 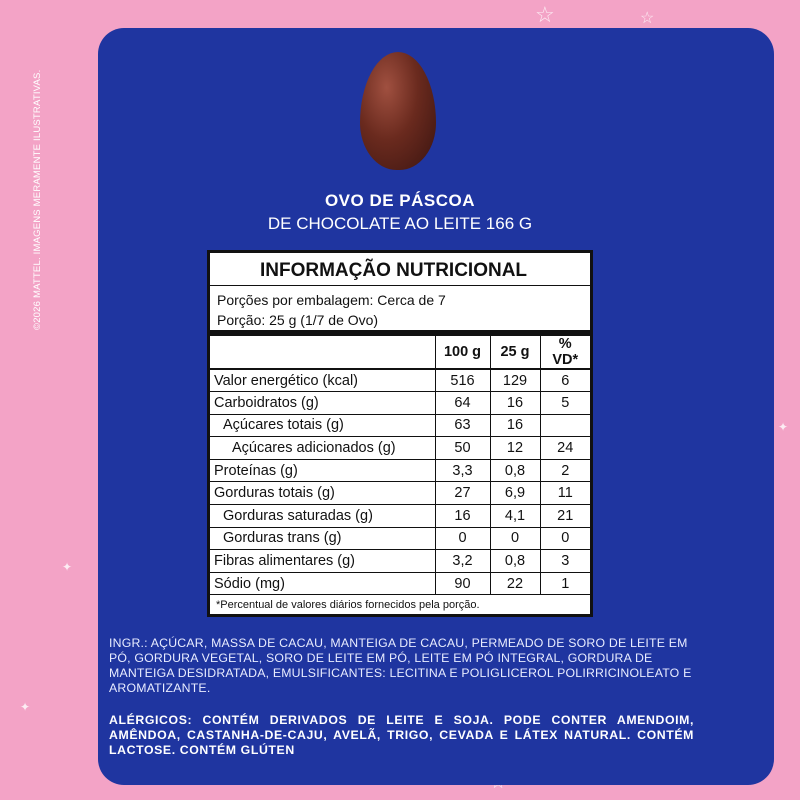 I want to click on column-header, so click(x=322, y=353).